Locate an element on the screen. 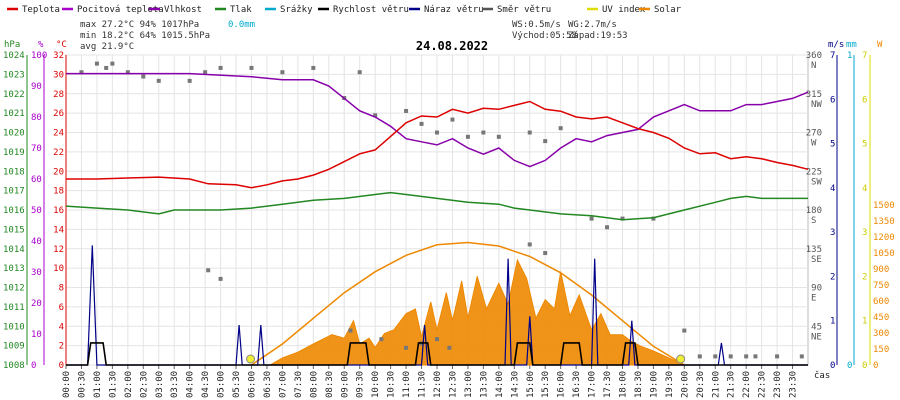 The height and width of the screenshot is (400, 900). axis-tick-c: 30 is located at coordinates (58, 75).